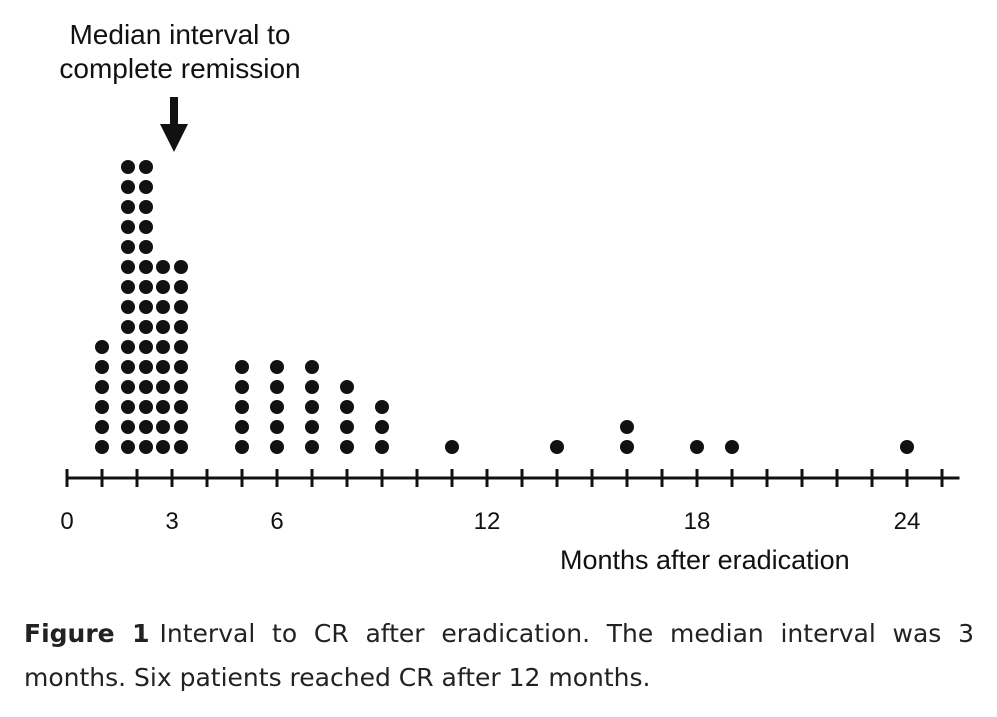  What do you see at coordinates (487, 521) in the screenshot?
I see `x-tick-label: 12` at bounding box center [487, 521].